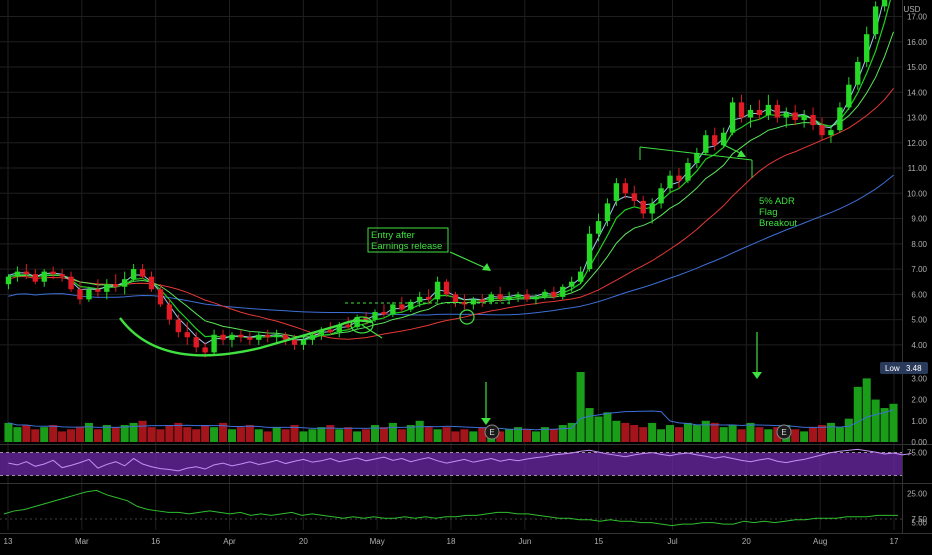 This screenshot has height=555, width=932. I want to click on earnings-arrow-2-head, so click(757, 375).